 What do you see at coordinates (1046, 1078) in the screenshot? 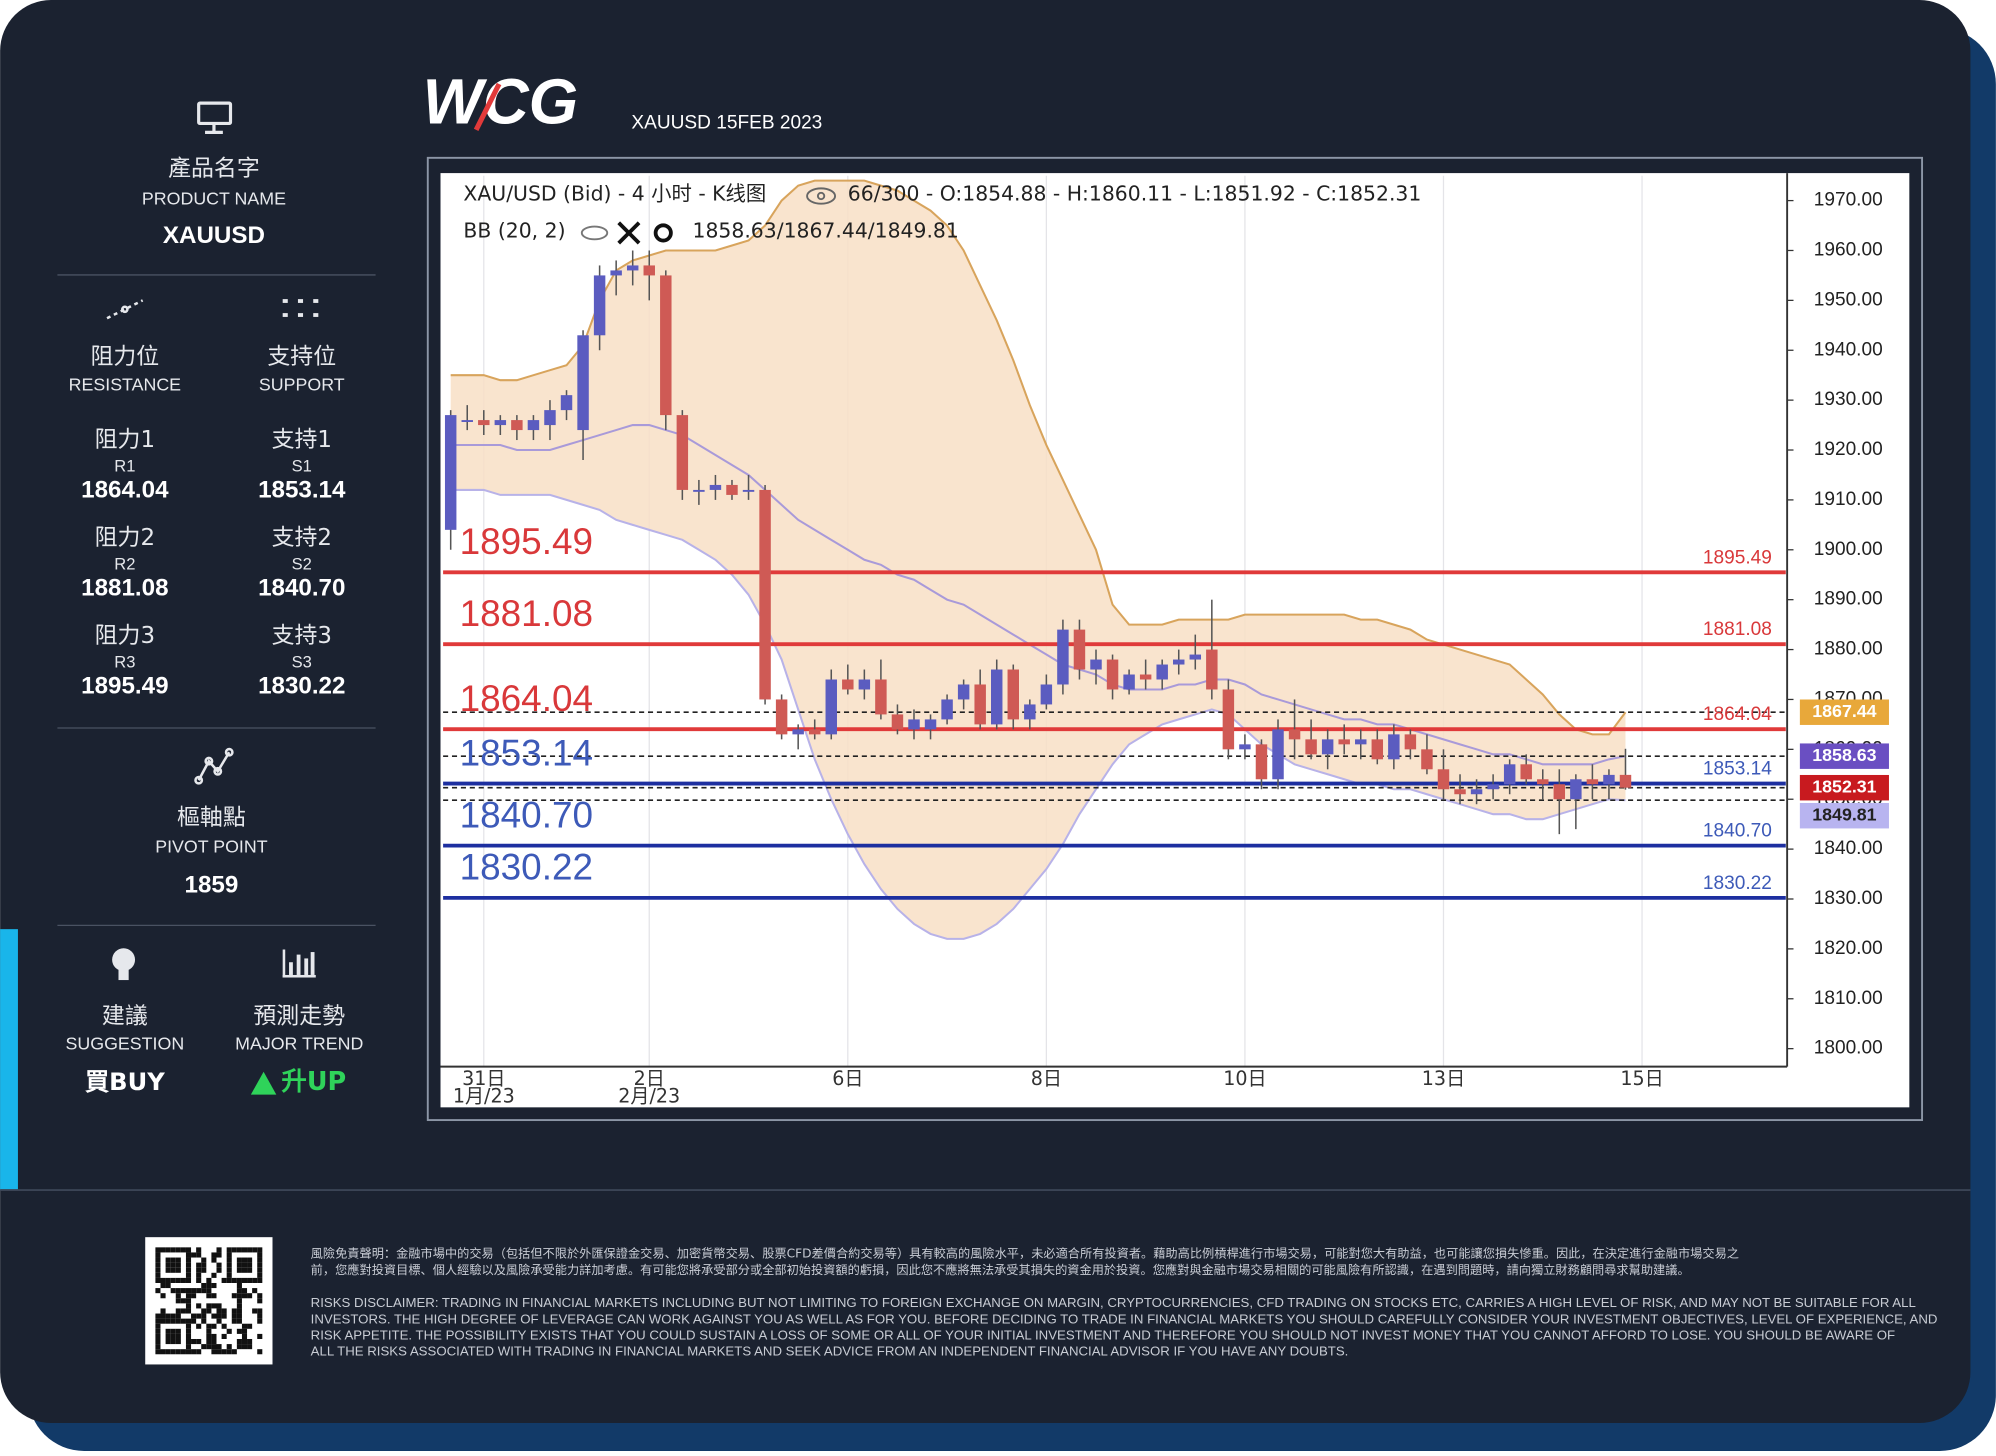
I see `x-tick-label: 8日` at bounding box center [1046, 1078].